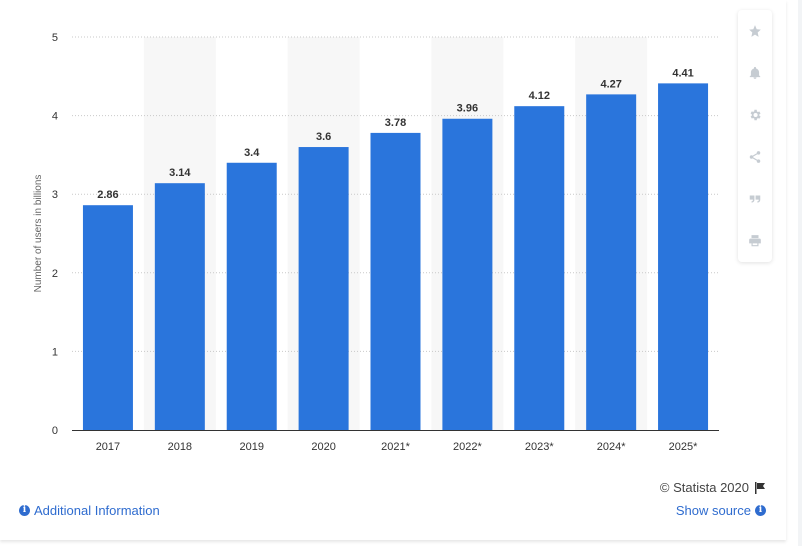  I want to click on bar-2020, so click(323, 289).